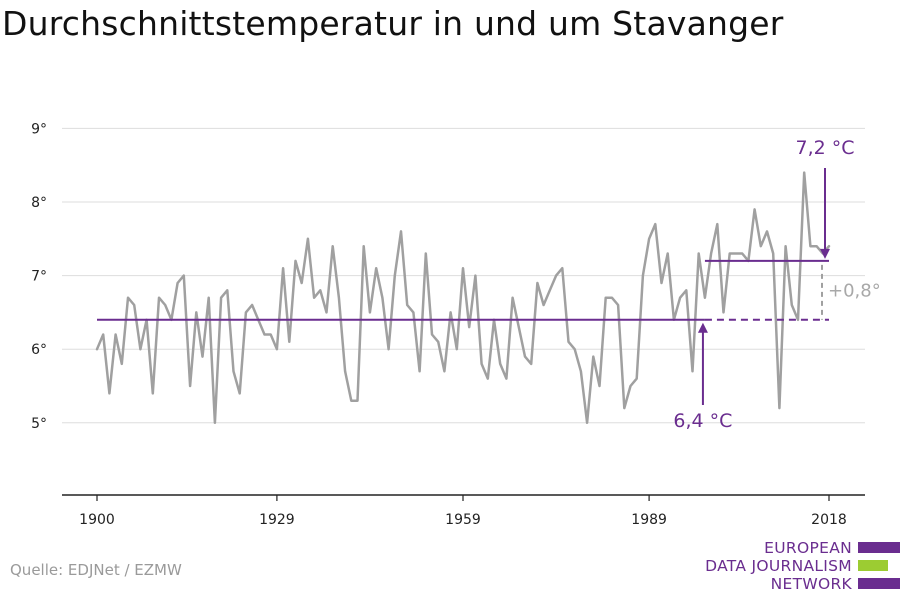 The image size is (900, 600). Describe the element at coordinates (39, 424) in the screenshot. I see `y-tick-label: 5°` at that location.